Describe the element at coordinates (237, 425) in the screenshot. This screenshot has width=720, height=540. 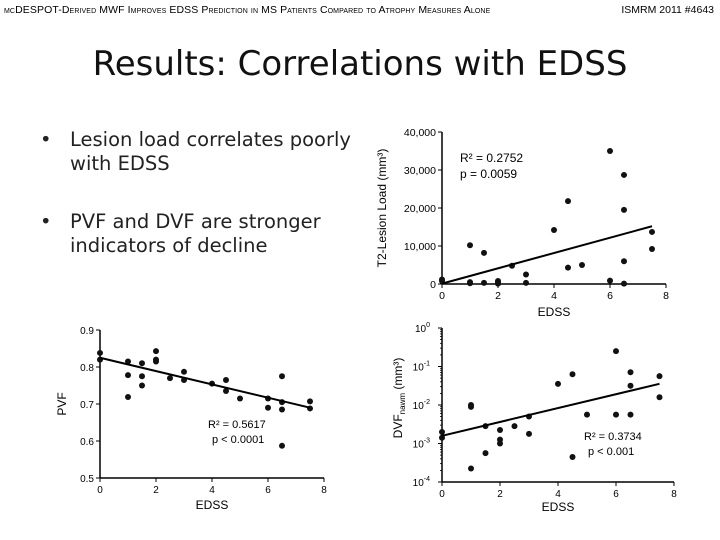
I see `r-squared-label: R² = 0.5617` at that location.